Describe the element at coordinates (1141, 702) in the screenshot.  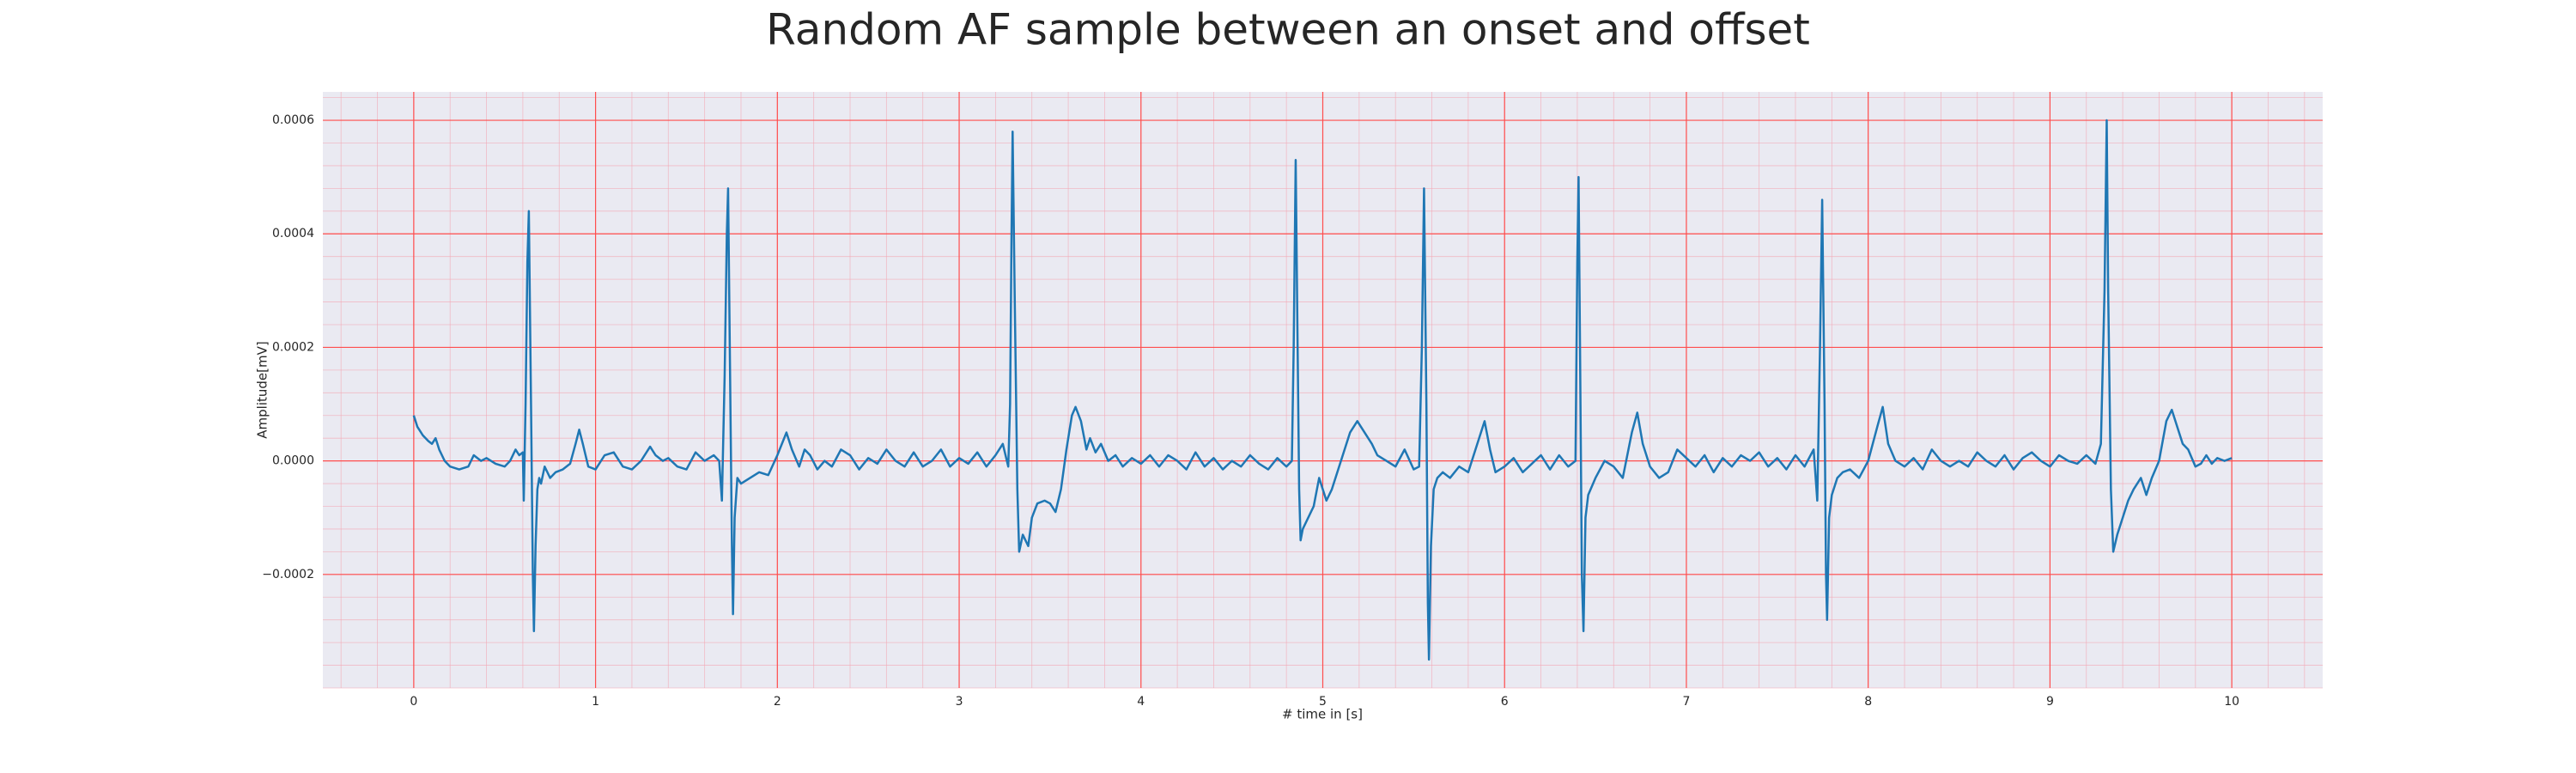
I see `x-tick-label: 4` at that location.